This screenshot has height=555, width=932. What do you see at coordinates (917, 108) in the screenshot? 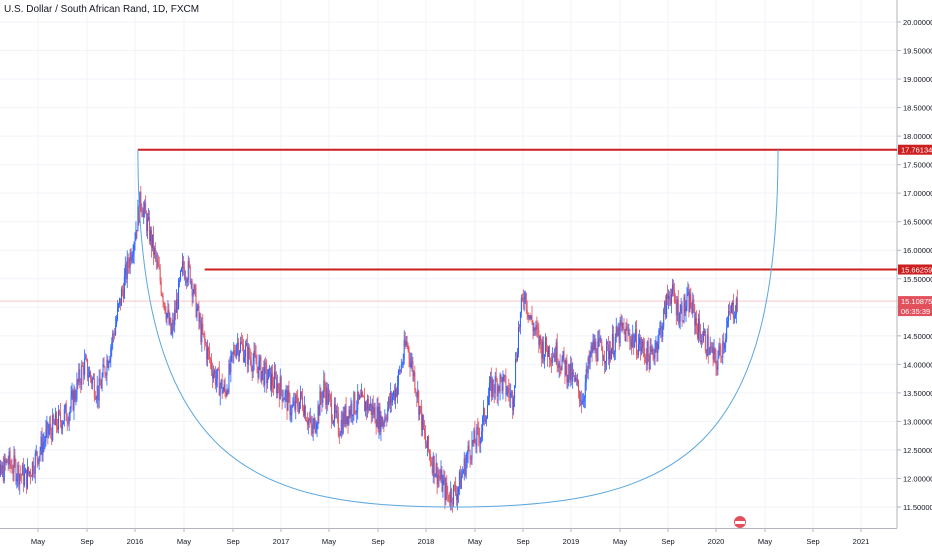
I see `y-tick-label: 18.50000` at bounding box center [917, 108].